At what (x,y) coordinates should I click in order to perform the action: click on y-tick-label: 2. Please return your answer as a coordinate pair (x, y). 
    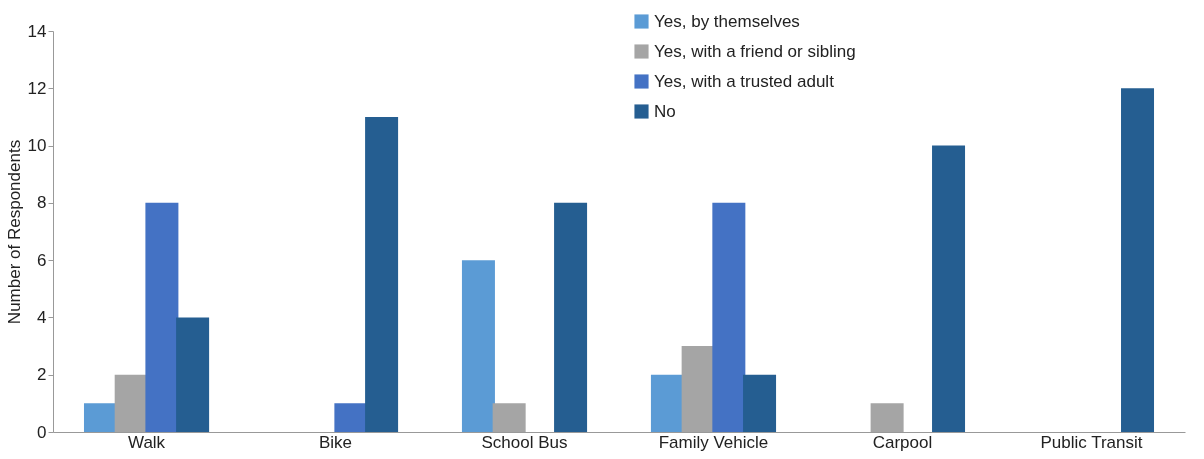
    Looking at the image, I should click on (42, 375).